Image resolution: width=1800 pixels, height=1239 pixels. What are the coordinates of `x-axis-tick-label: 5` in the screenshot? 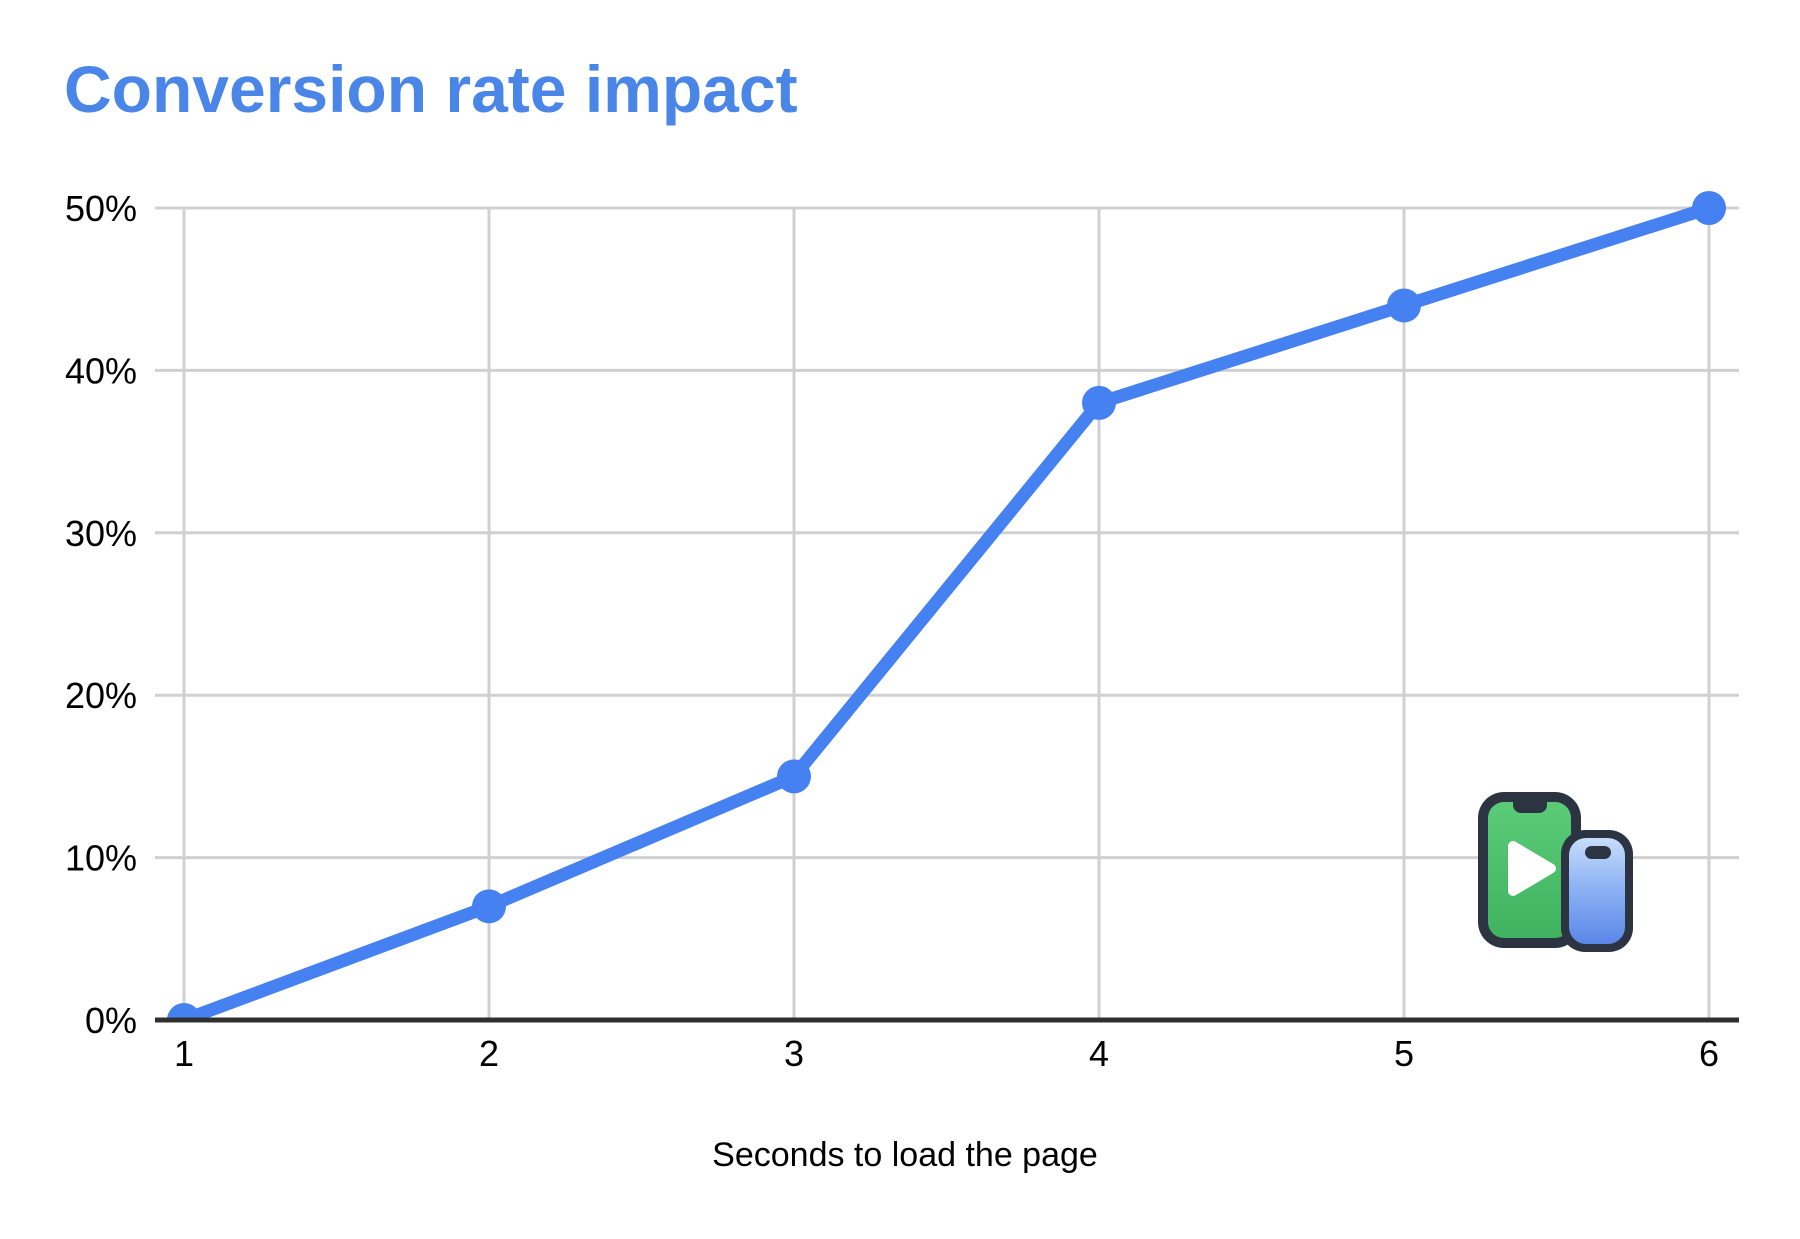 It's located at (1404, 1053).